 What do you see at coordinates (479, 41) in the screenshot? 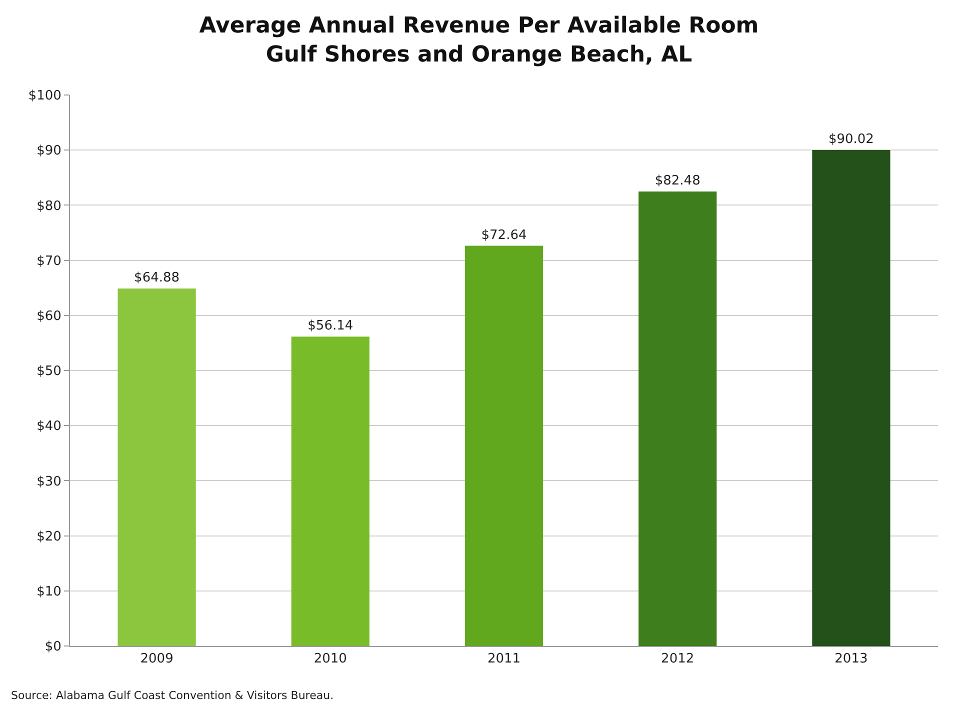
I see `chart-title: Average Annual Revenue Per Available Room Gulf Shores and Orange Beach, AL` at bounding box center [479, 41].